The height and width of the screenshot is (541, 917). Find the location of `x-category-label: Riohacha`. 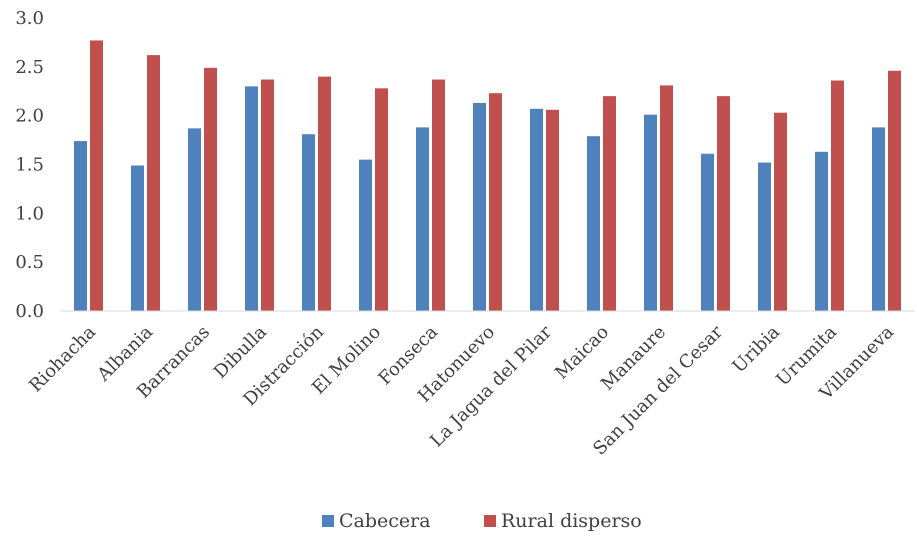

x-category-label: Riohacha is located at coordinates (62, 359).